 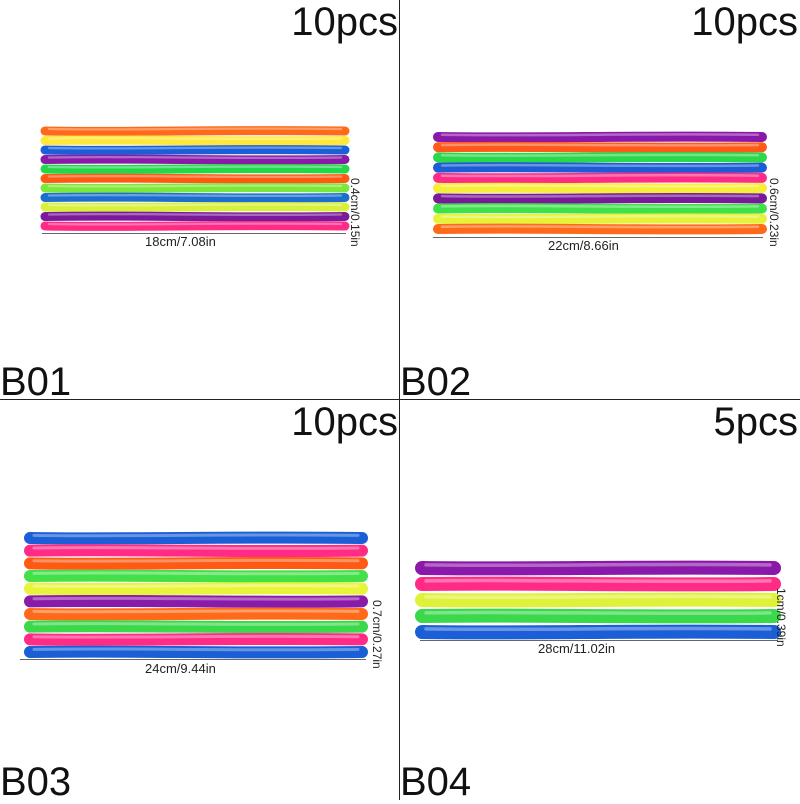 What do you see at coordinates (436, 382) in the screenshot?
I see `product-code: B02` at bounding box center [436, 382].